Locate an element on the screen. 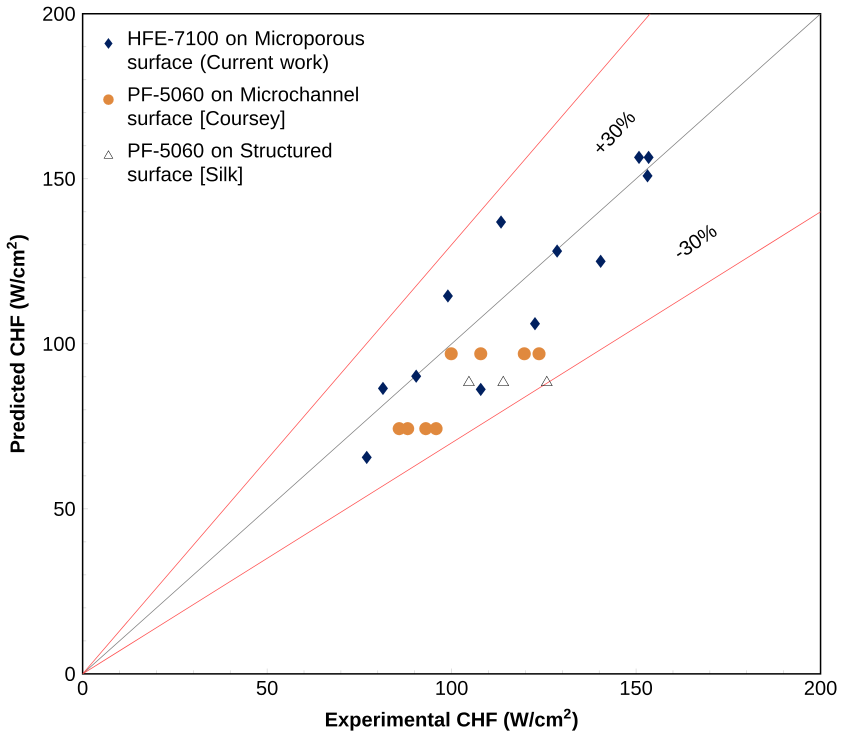 This screenshot has height=737, width=844. x-tick-label: 200 is located at coordinates (820, 687).